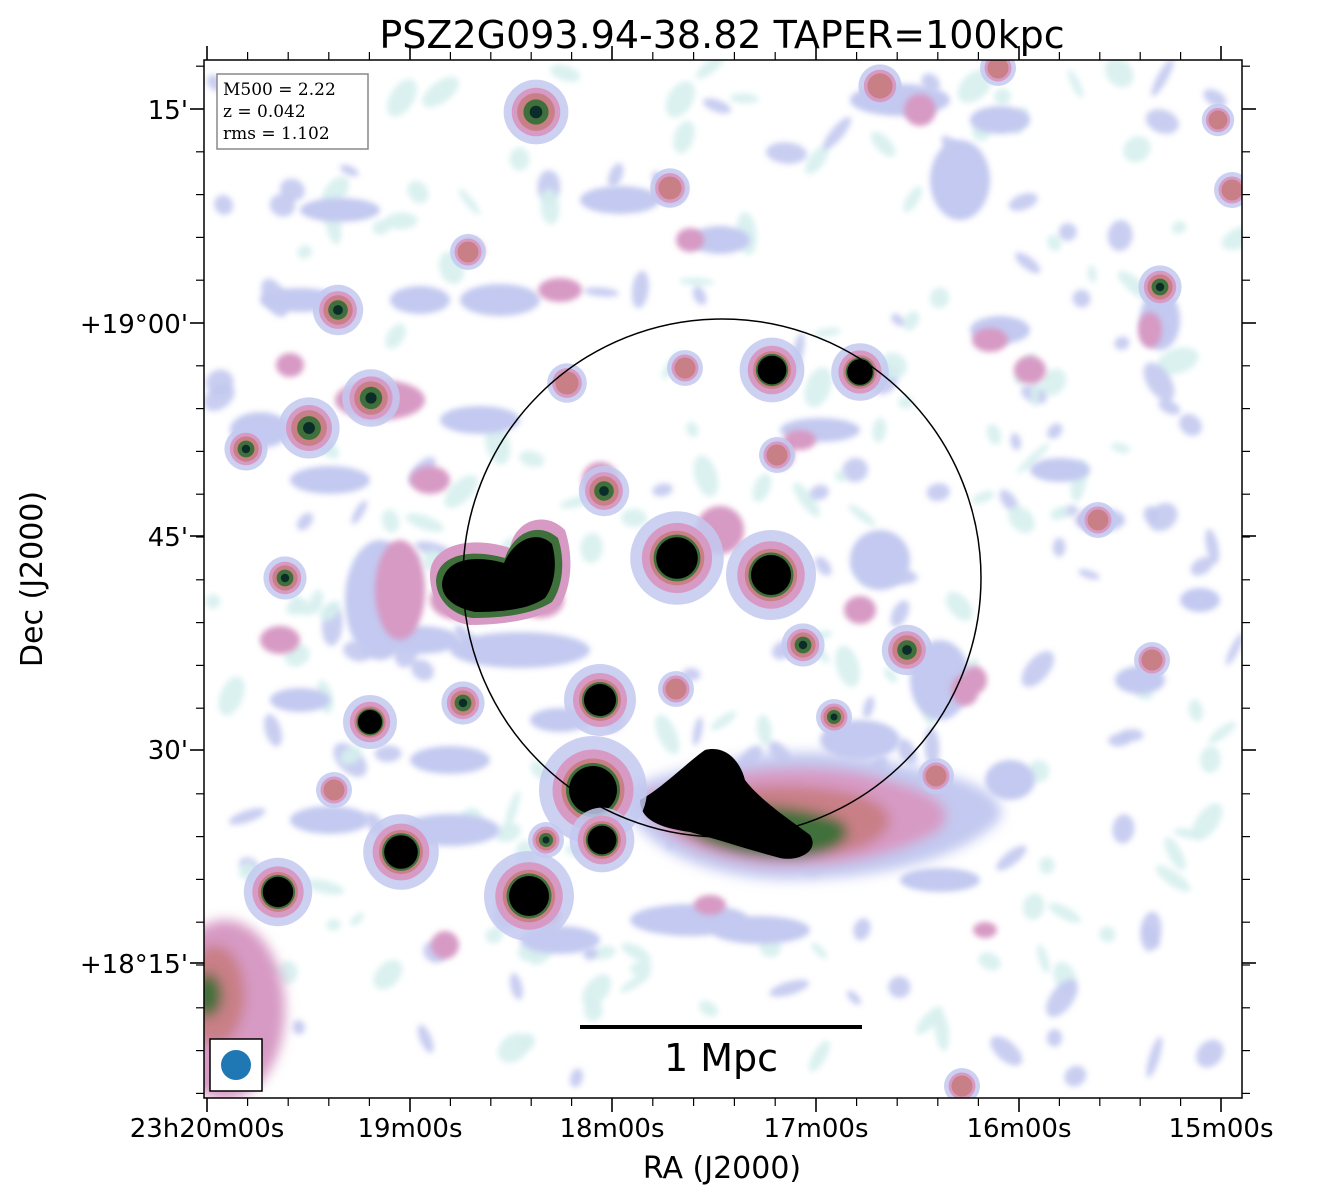 The width and height of the screenshot is (1321, 1200). I want to click on x-tick-label: 17m00s, so click(815, 1129).